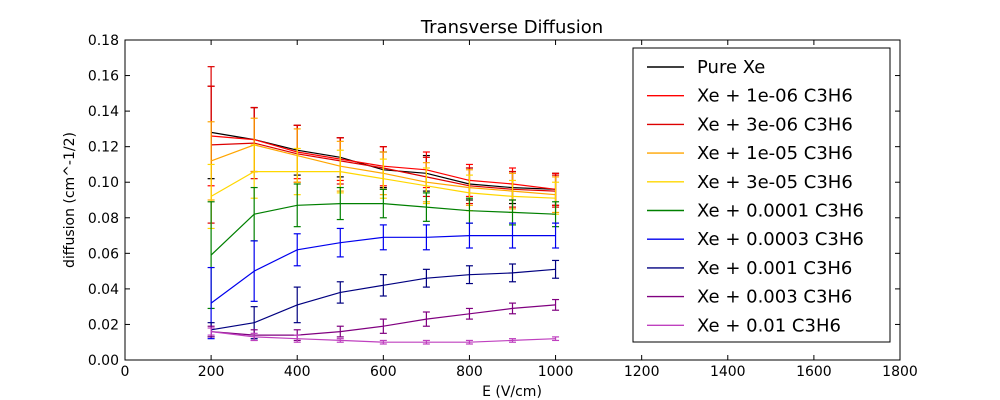  What do you see at coordinates (469, 372) in the screenshot?
I see `x-tick-label: 800` at bounding box center [469, 372].